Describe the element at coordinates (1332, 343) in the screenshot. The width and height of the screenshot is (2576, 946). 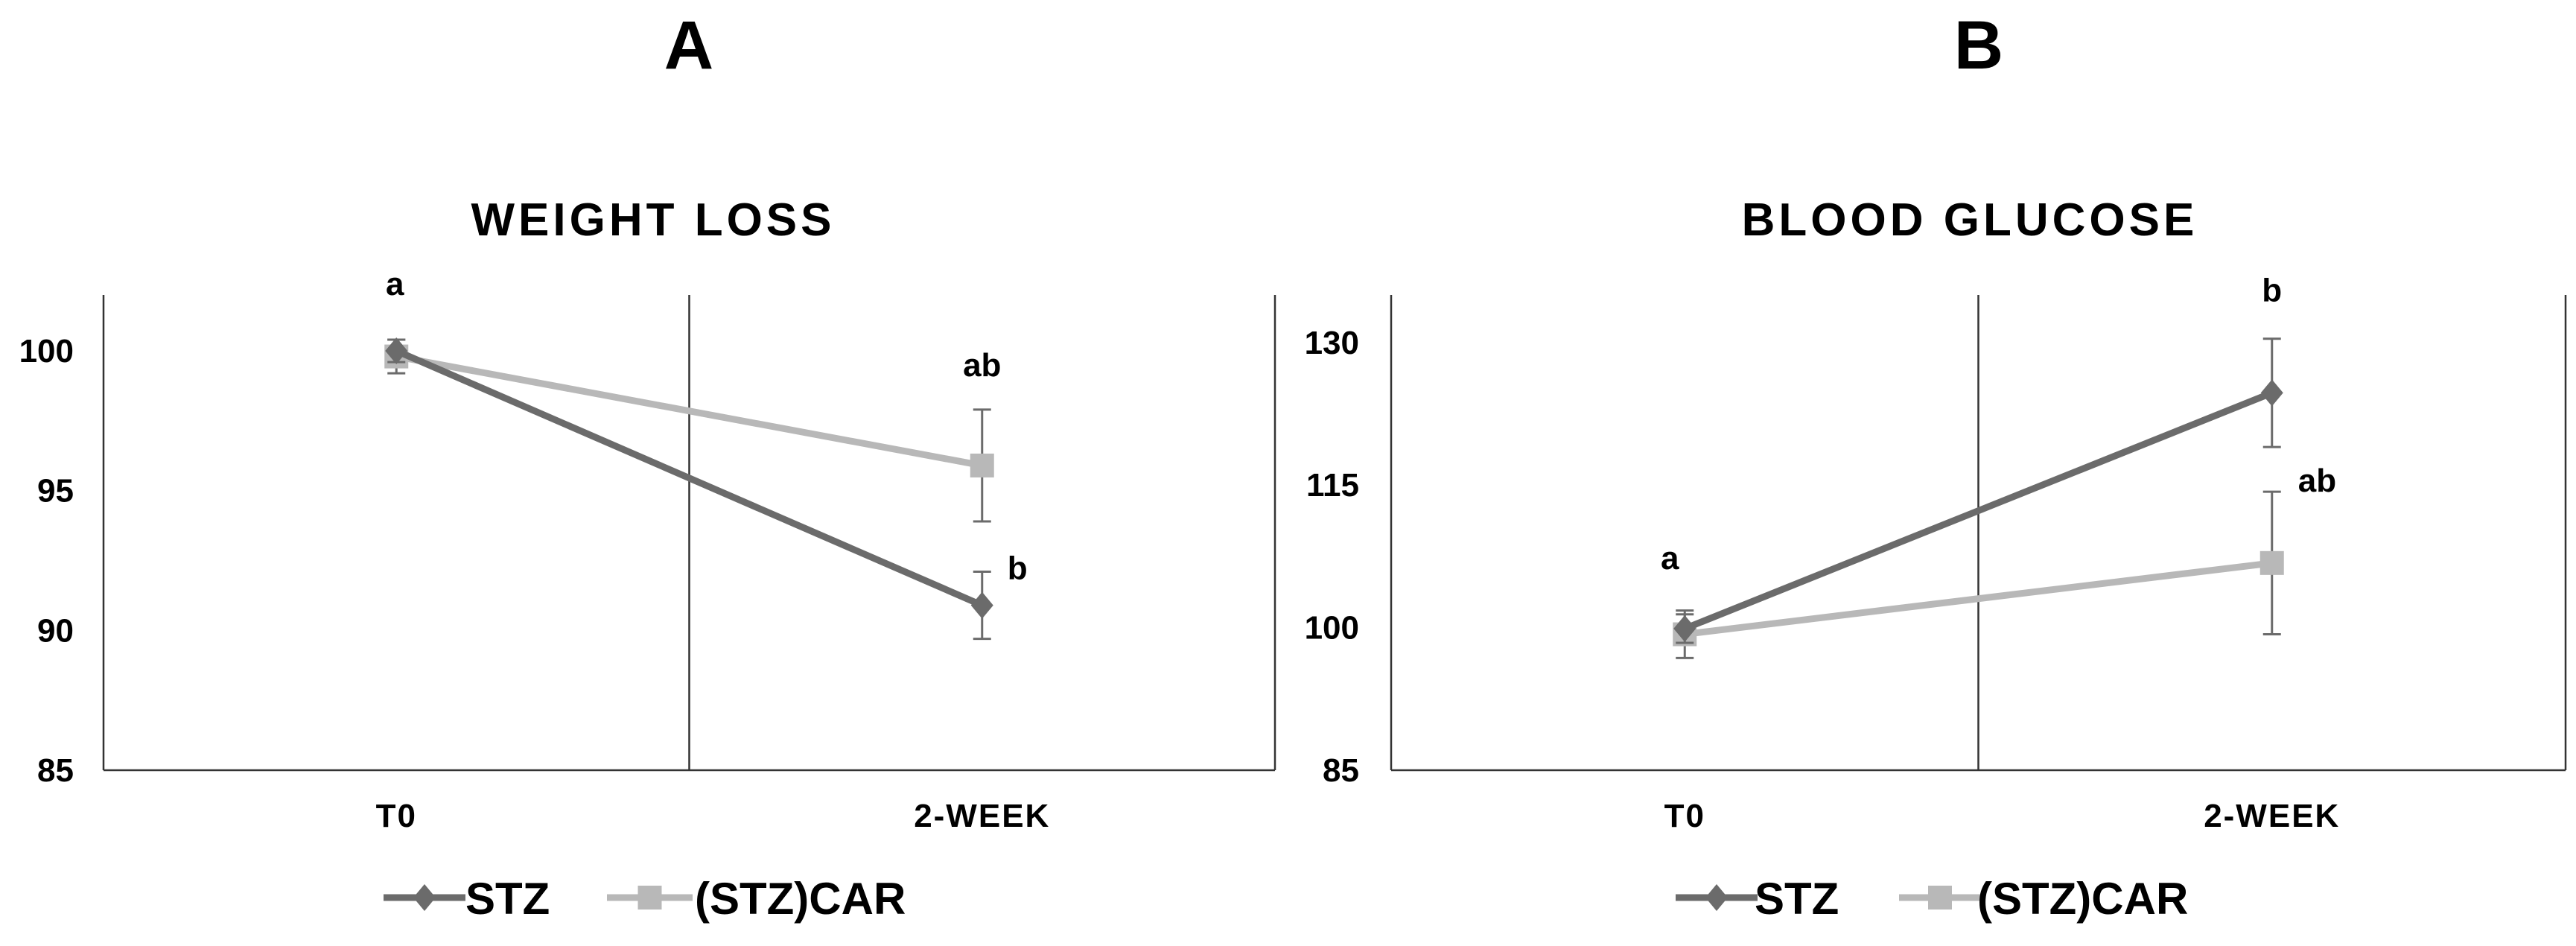
I see `y-tick-label: 130` at that location.